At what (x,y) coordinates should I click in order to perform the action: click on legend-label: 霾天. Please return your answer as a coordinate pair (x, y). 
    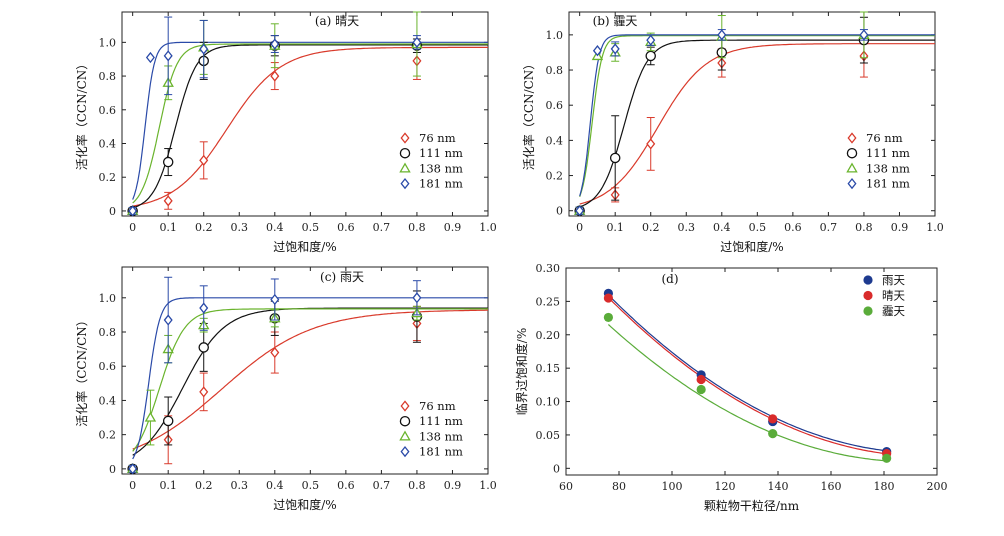
    Looking at the image, I should click on (893, 311).